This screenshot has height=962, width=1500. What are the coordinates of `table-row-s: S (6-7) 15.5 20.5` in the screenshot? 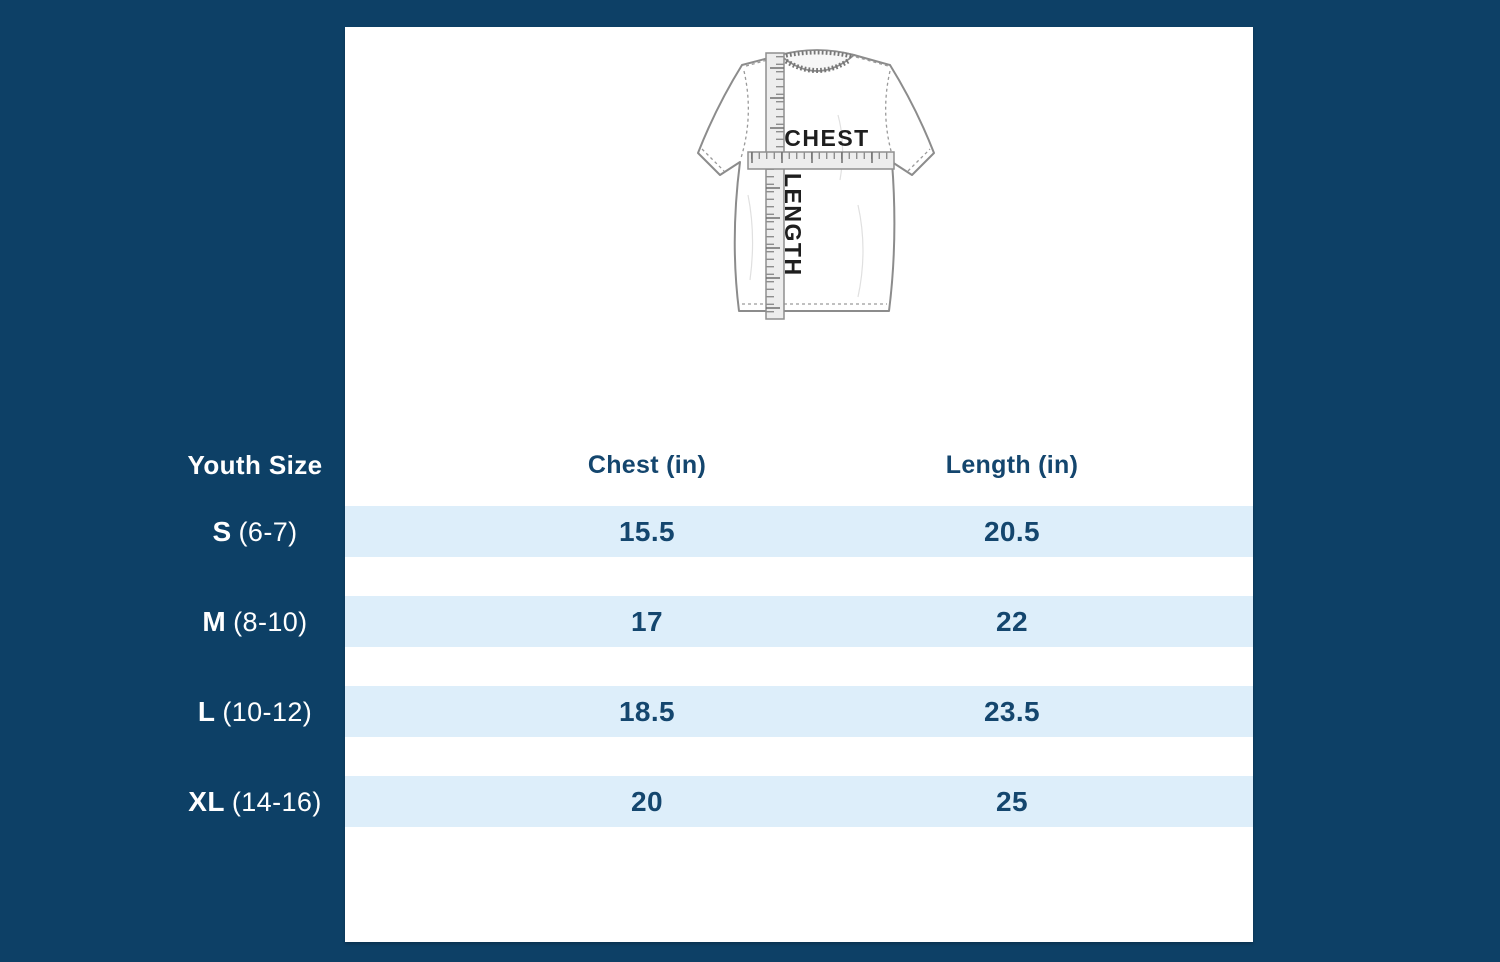 It's located at (750, 531).